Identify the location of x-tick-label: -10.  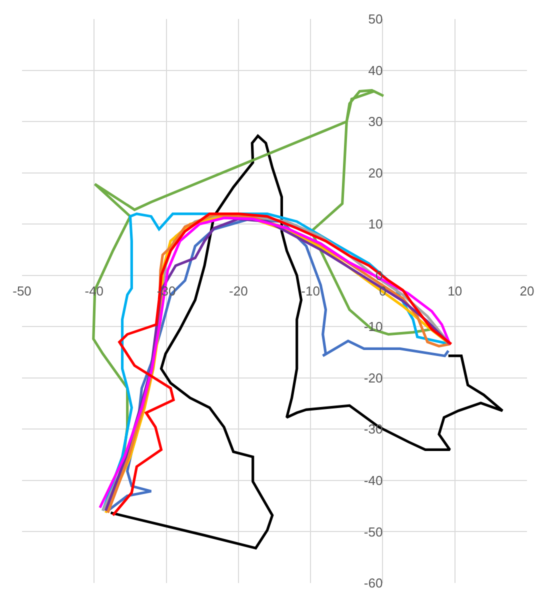
(310, 290).